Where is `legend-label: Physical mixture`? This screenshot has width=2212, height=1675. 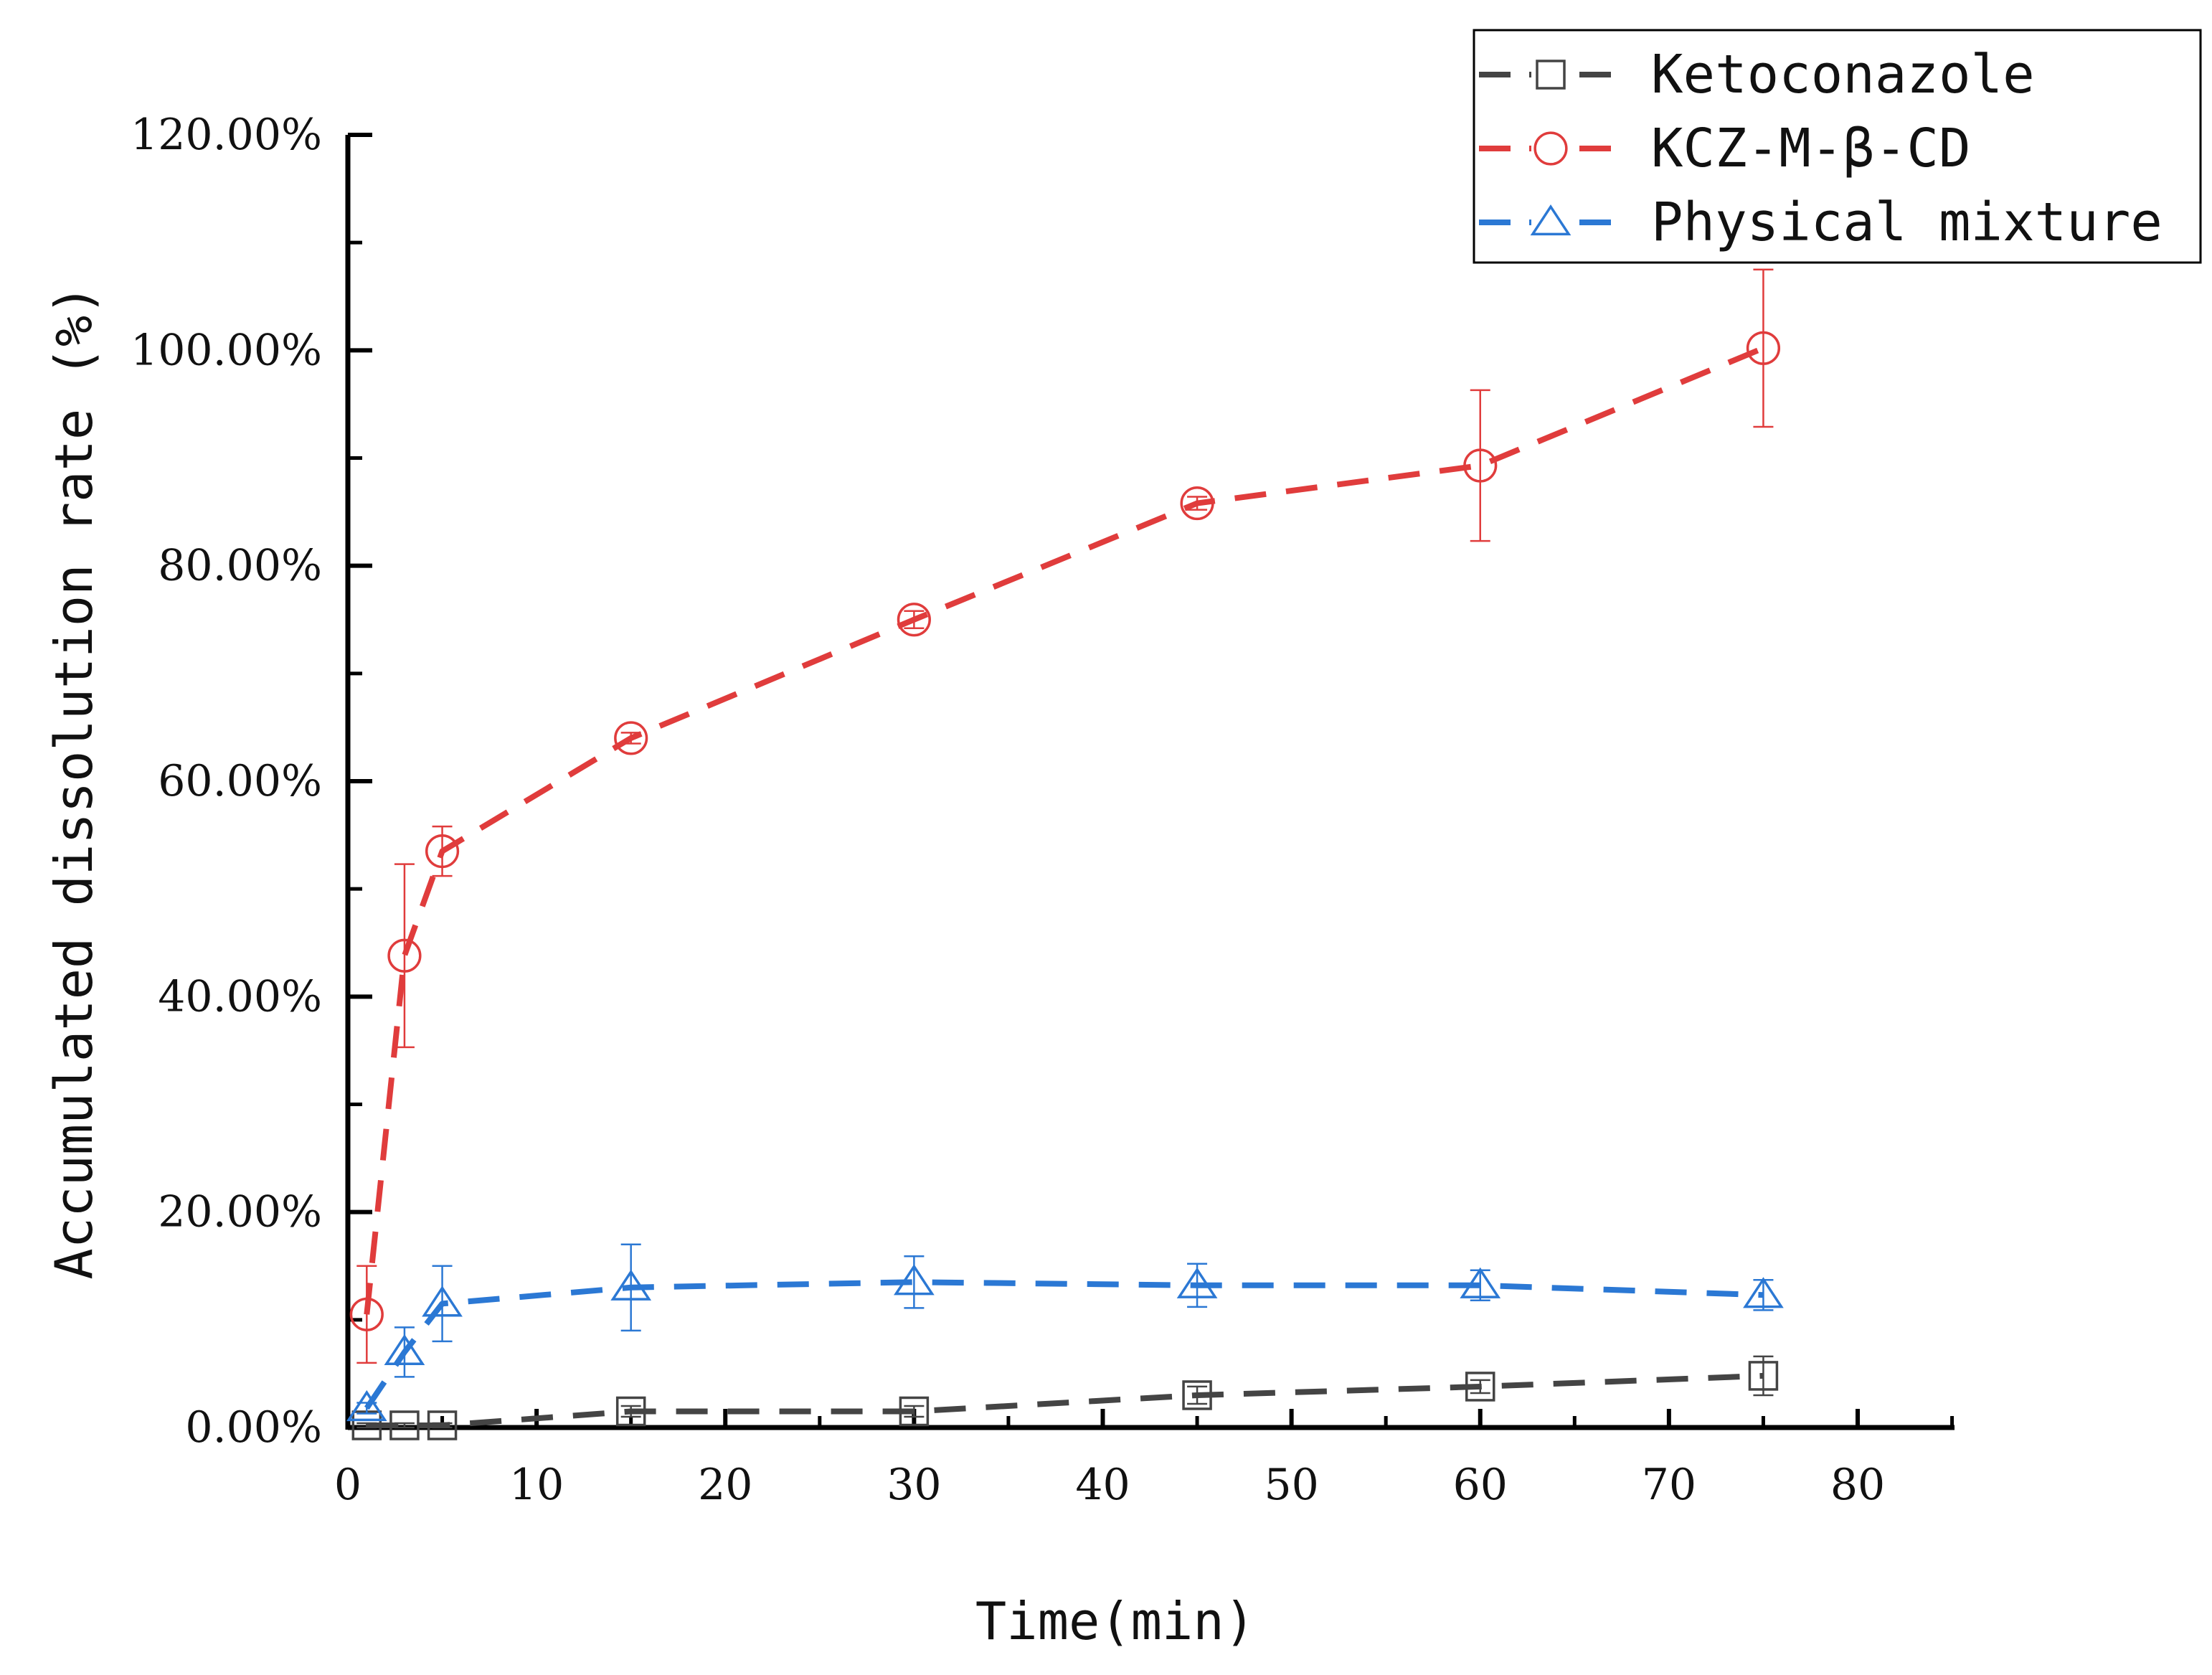
legend-label: Physical mixture is located at coordinates (1907, 222).